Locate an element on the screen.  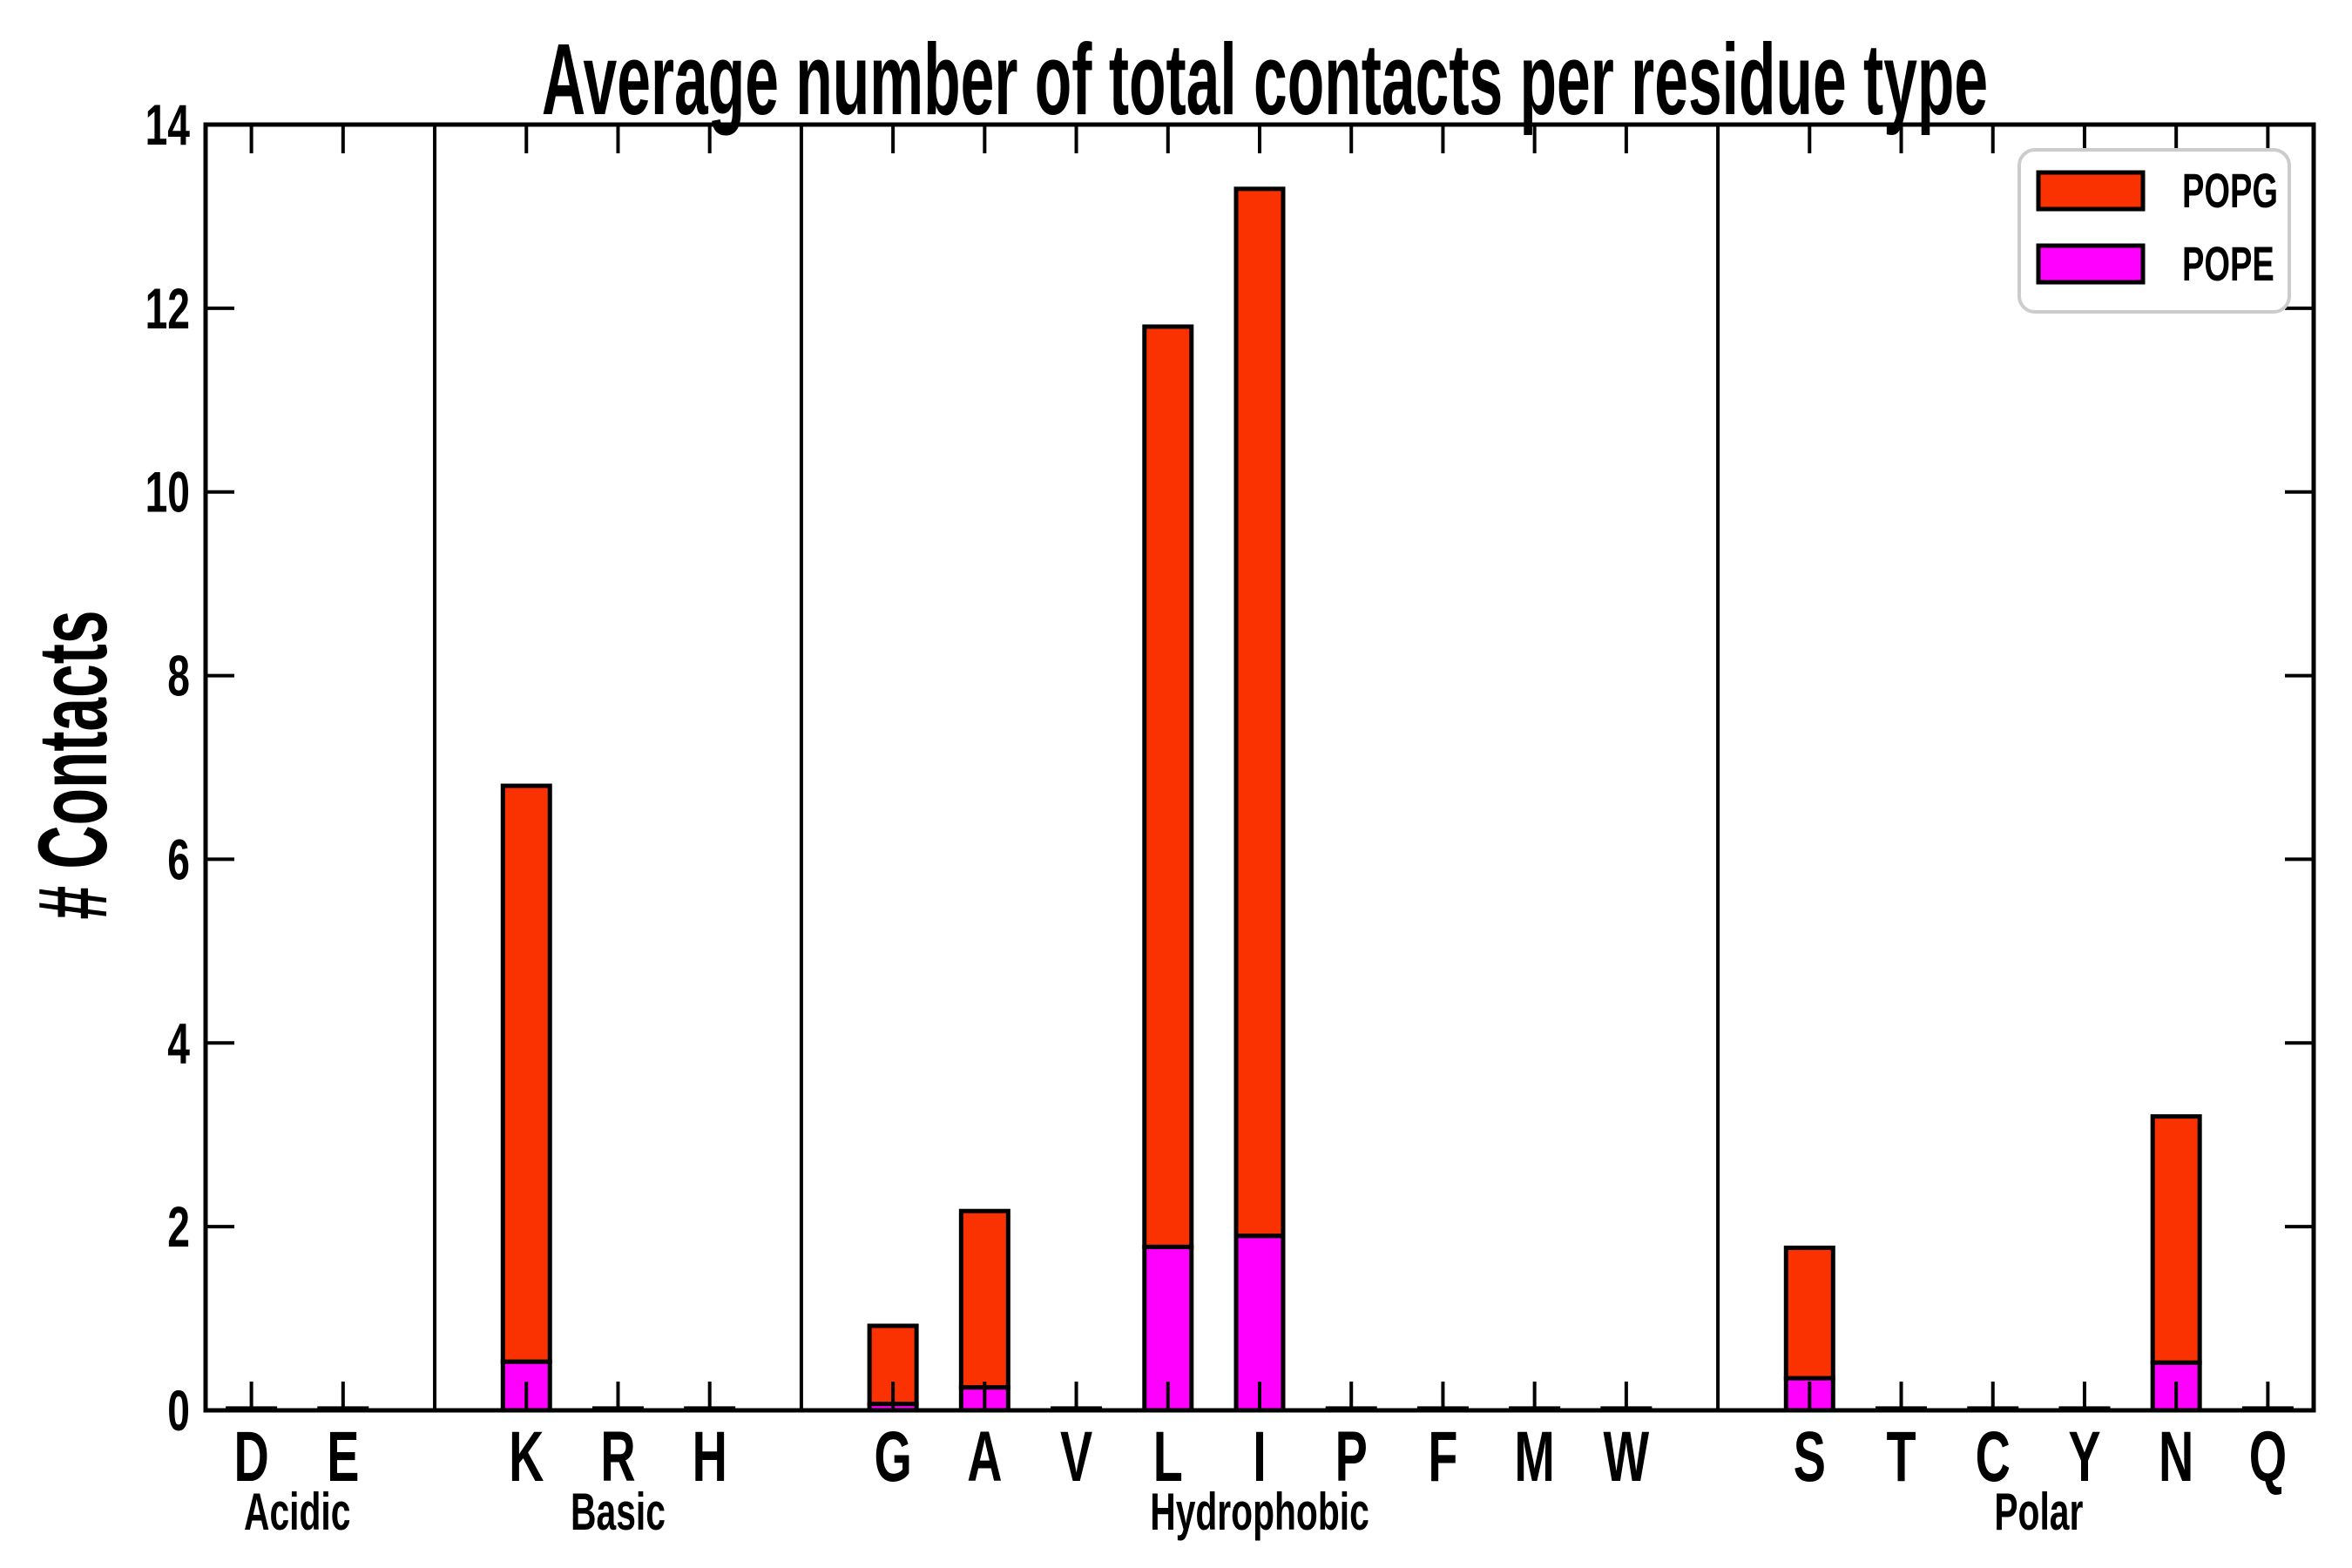
y-tick-label-14: 14 is located at coordinates (168, 125).